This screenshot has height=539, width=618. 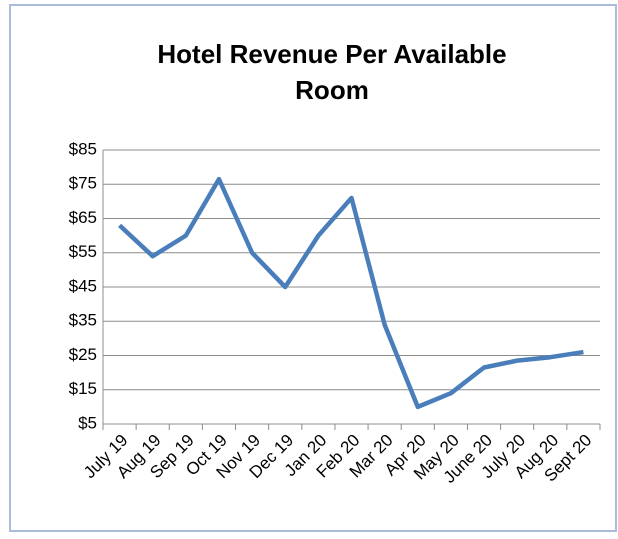 I want to click on y-tick-label: $35, so click(x=83, y=320).